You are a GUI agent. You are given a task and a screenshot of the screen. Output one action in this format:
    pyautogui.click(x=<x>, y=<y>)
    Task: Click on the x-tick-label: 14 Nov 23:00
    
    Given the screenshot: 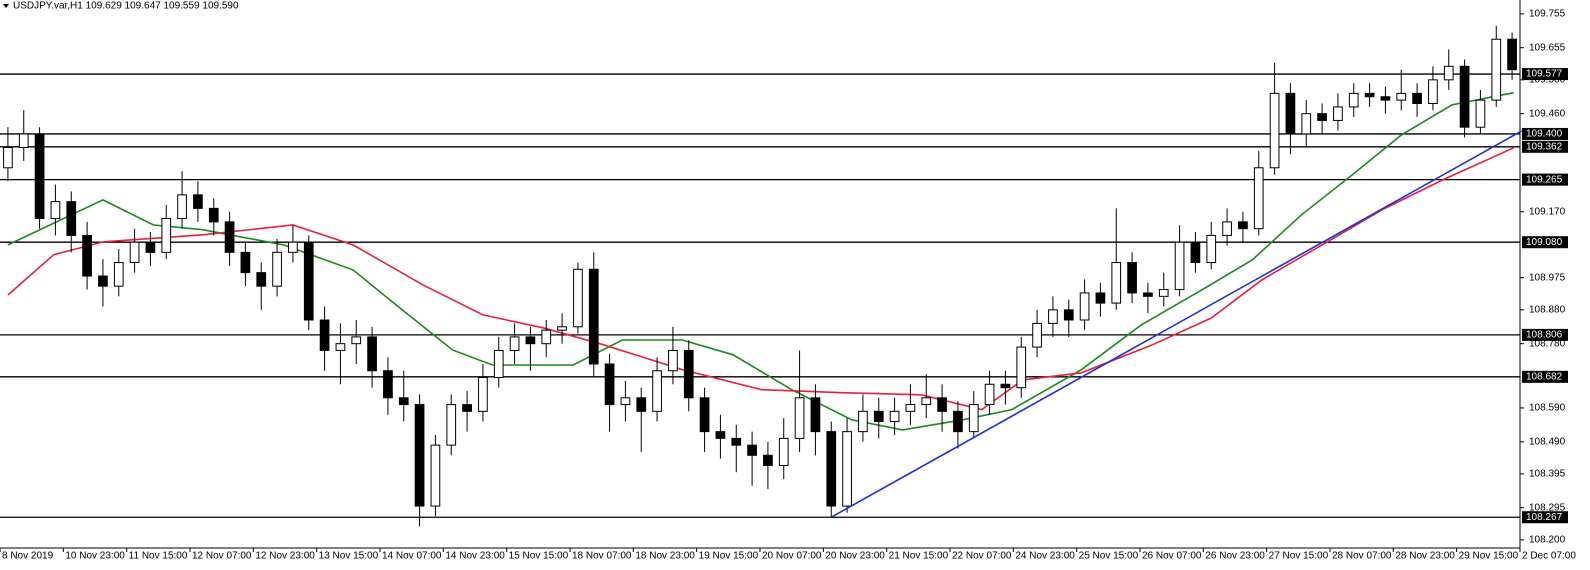 What is the action you would take?
    pyautogui.click(x=475, y=556)
    